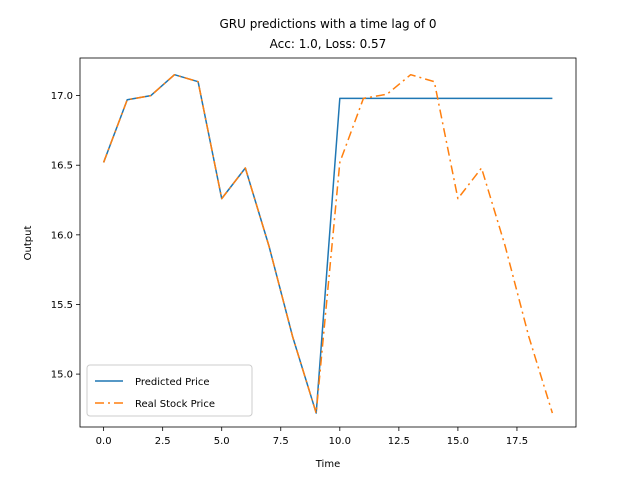 Image resolution: width=640 pixels, height=480 pixels. I want to click on legend-box, so click(169, 390).